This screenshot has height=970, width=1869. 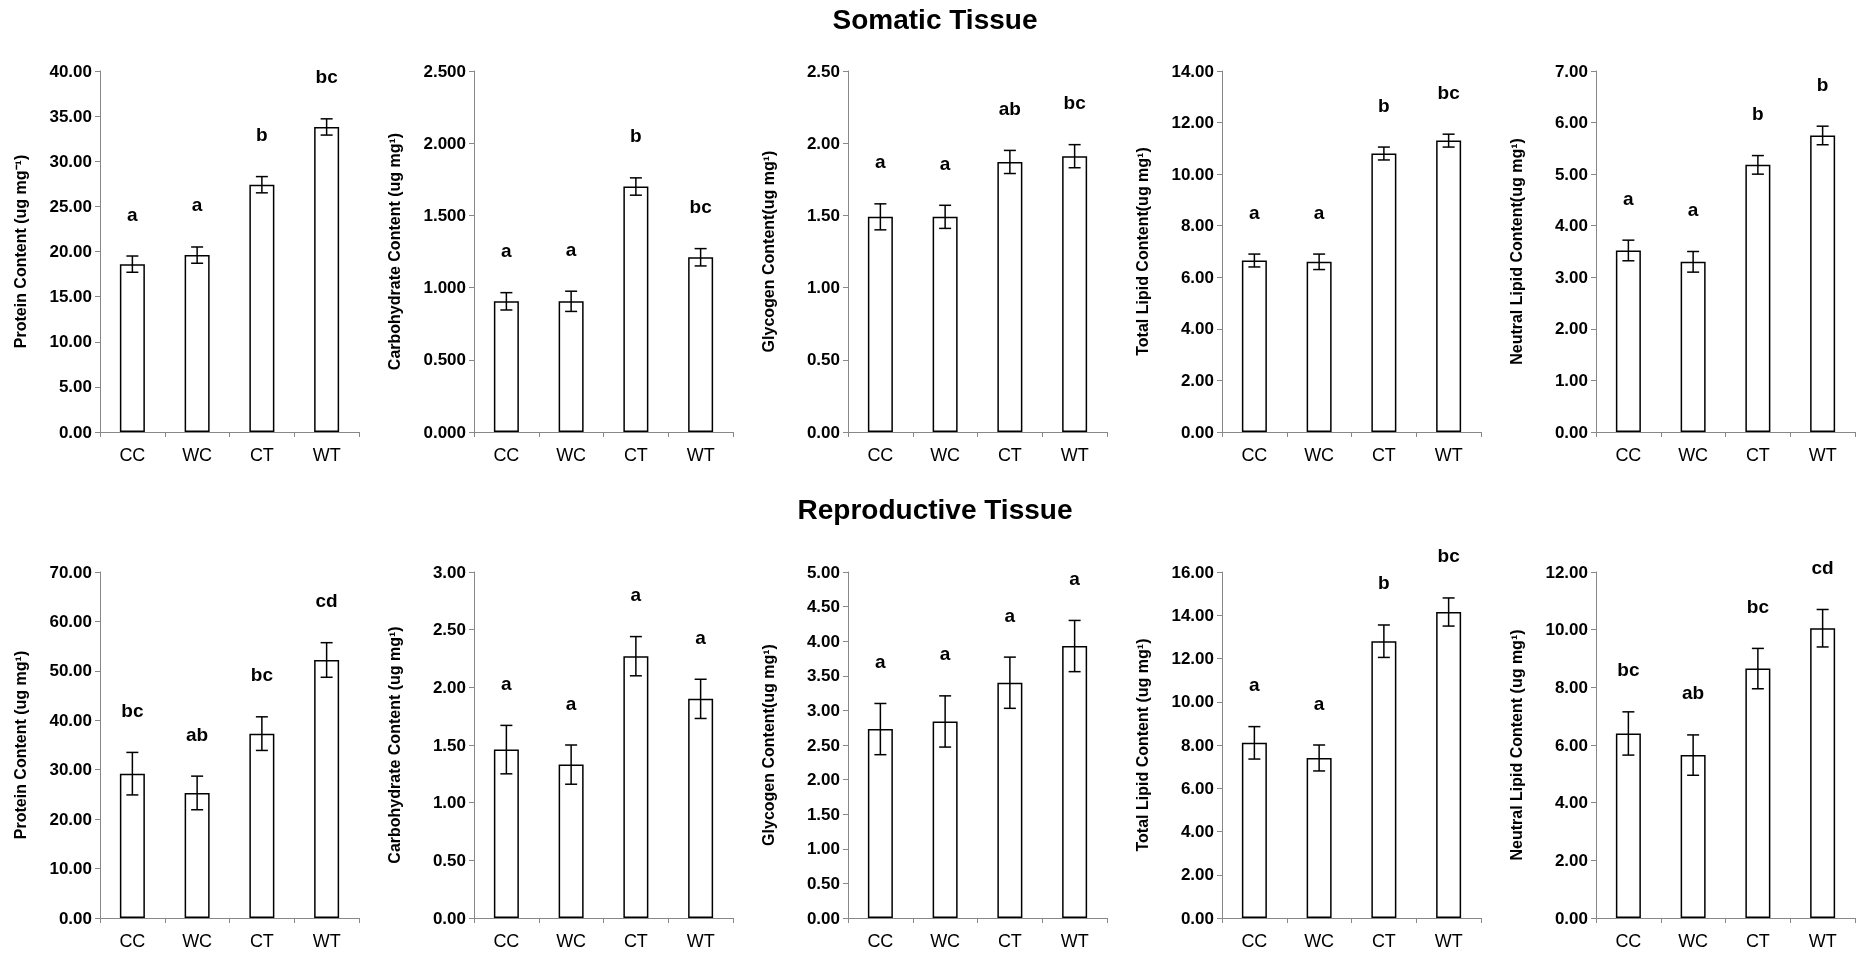 What do you see at coordinates (935, 509) in the screenshot?
I see `chart-title: Reproductive Tissue` at bounding box center [935, 509].